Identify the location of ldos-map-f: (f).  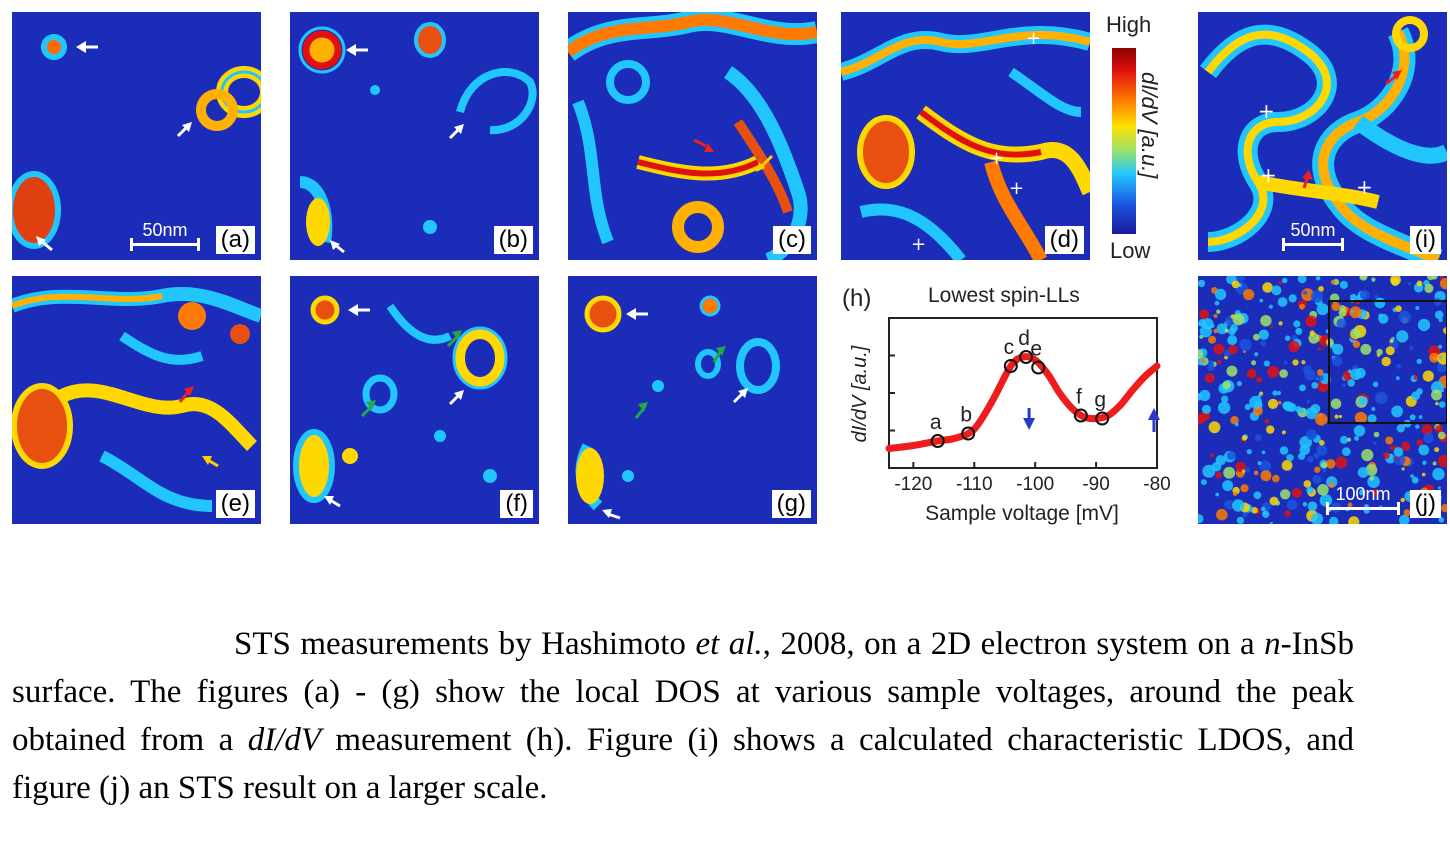
(414, 400).